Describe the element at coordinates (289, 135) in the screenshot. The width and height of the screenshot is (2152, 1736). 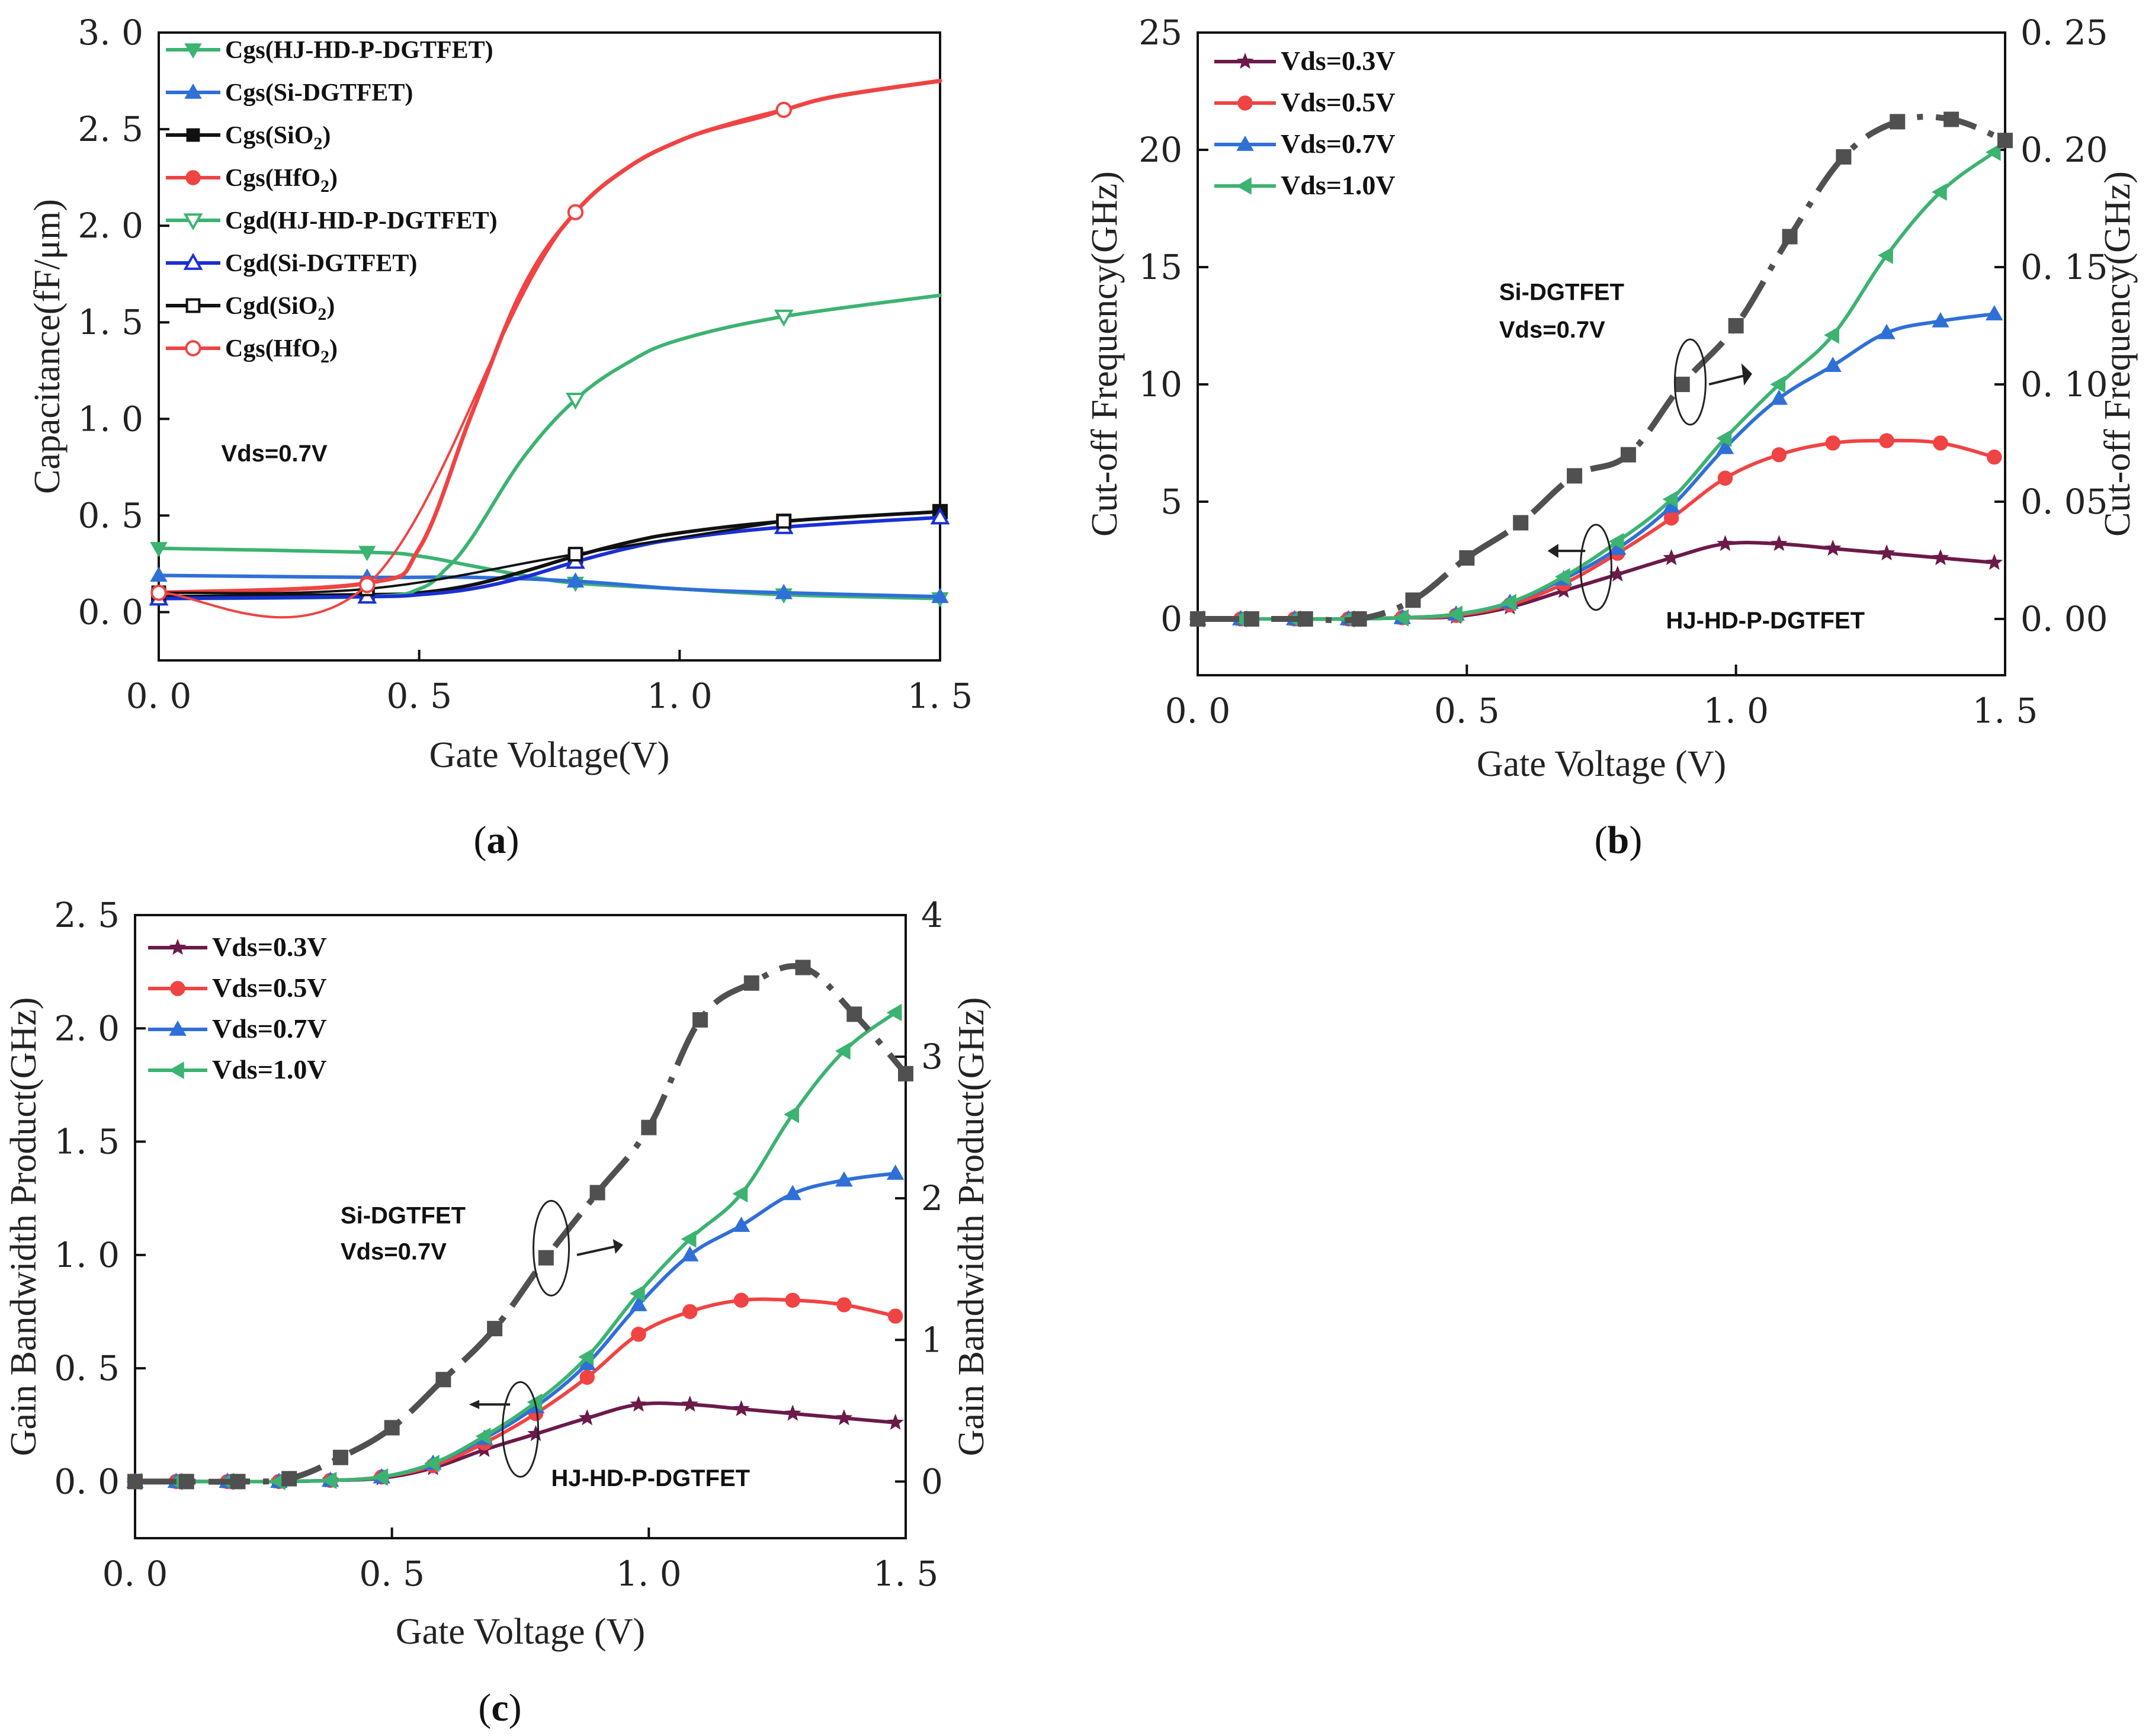
I see `legend-text: (SiO` at that location.